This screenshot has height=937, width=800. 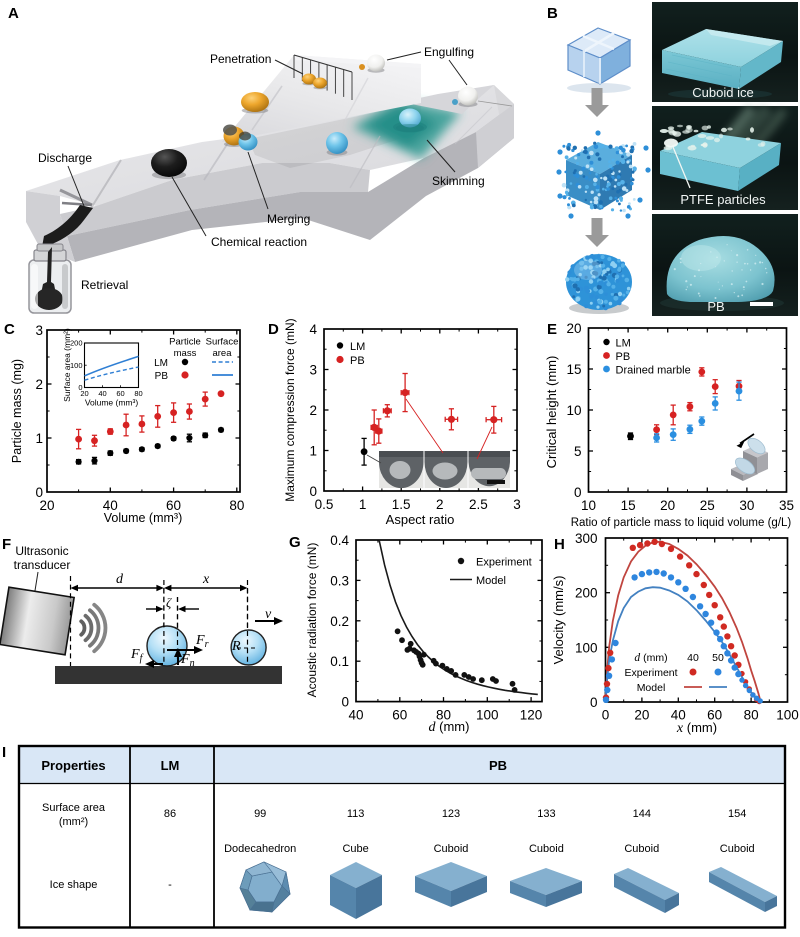 What do you see at coordinates (723, 199) in the screenshot?
I see `svg-text: PTFE particles` at bounding box center [723, 199].